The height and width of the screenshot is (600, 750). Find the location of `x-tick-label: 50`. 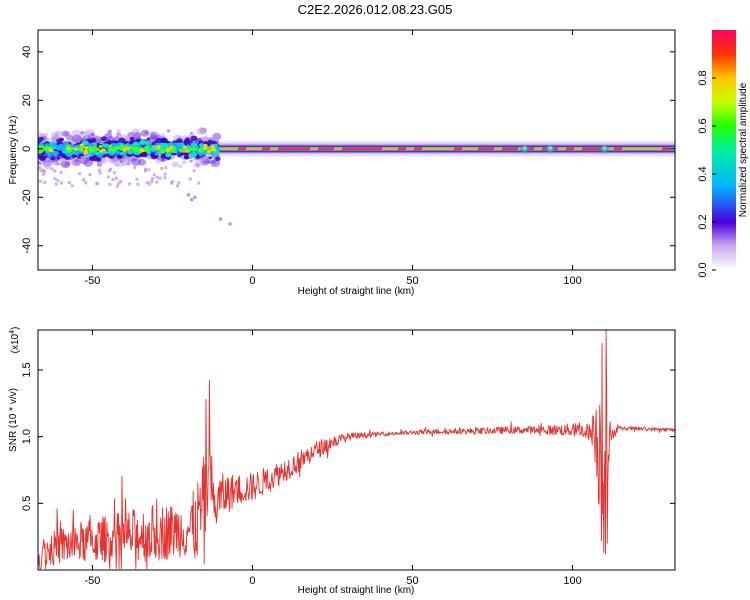

x-tick-label: 50 is located at coordinates (412, 281).